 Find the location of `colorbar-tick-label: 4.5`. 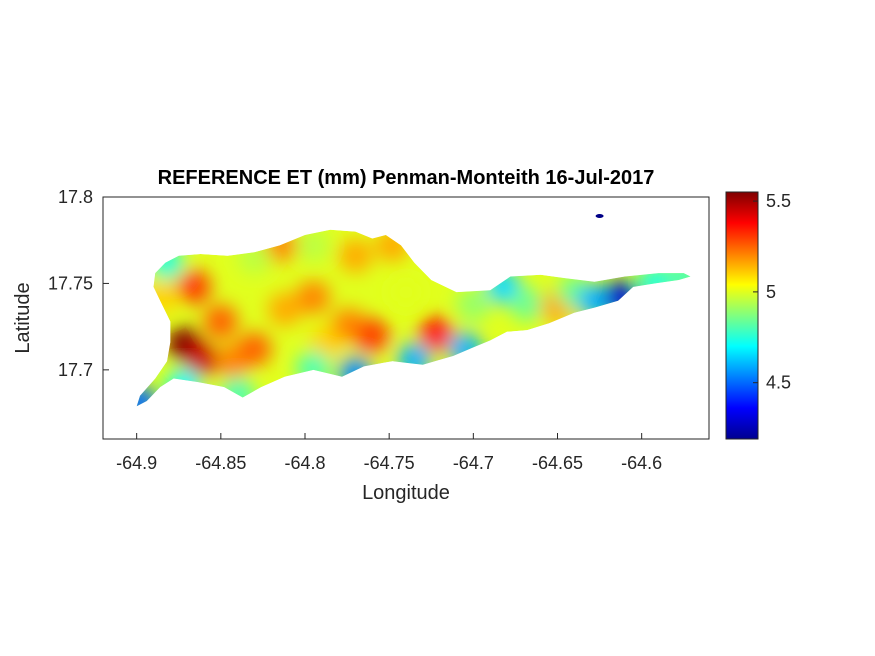

colorbar-tick-label: 4.5 is located at coordinates (778, 383).